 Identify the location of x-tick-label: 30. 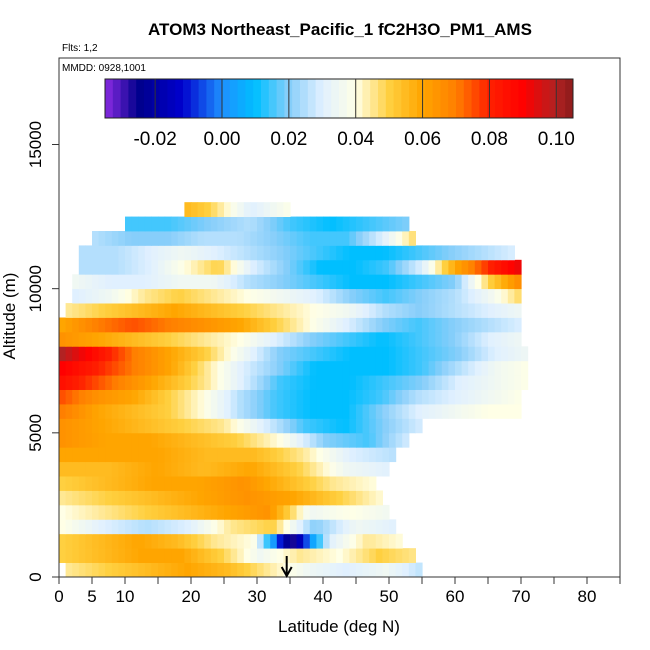
(257, 596).